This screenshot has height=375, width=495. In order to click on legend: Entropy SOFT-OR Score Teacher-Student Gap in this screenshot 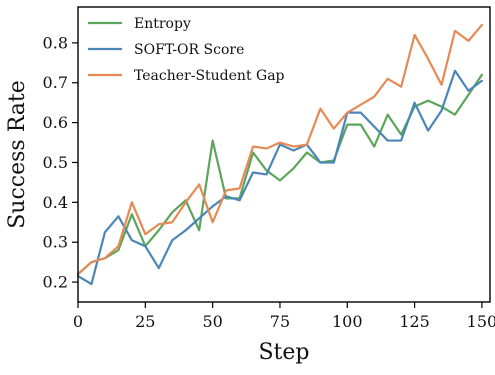, I will do `click(186, 50)`.